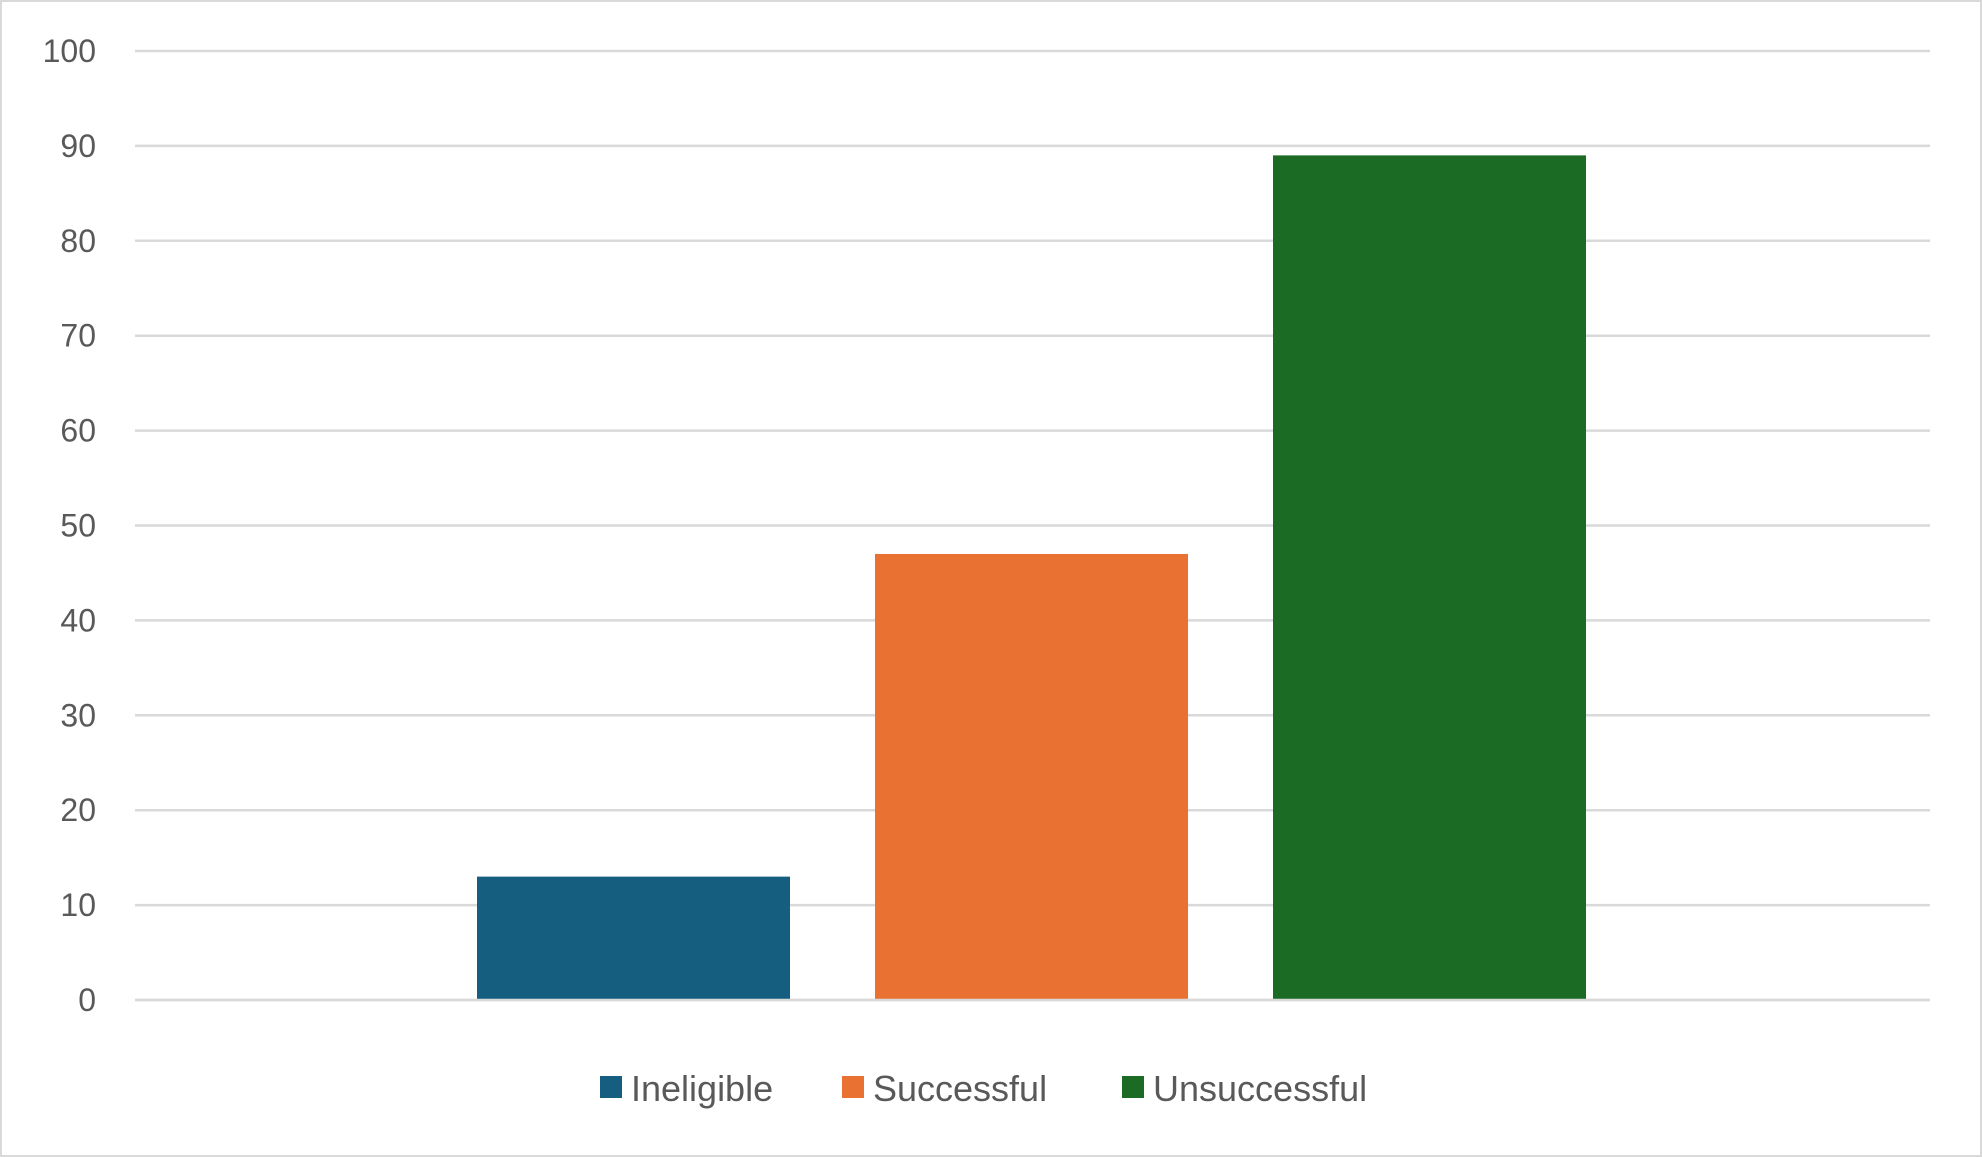  What do you see at coordinates (87, 1000) in the screenshot?
I see `y-tick-label: 0` at bounding box center [87, 1000].